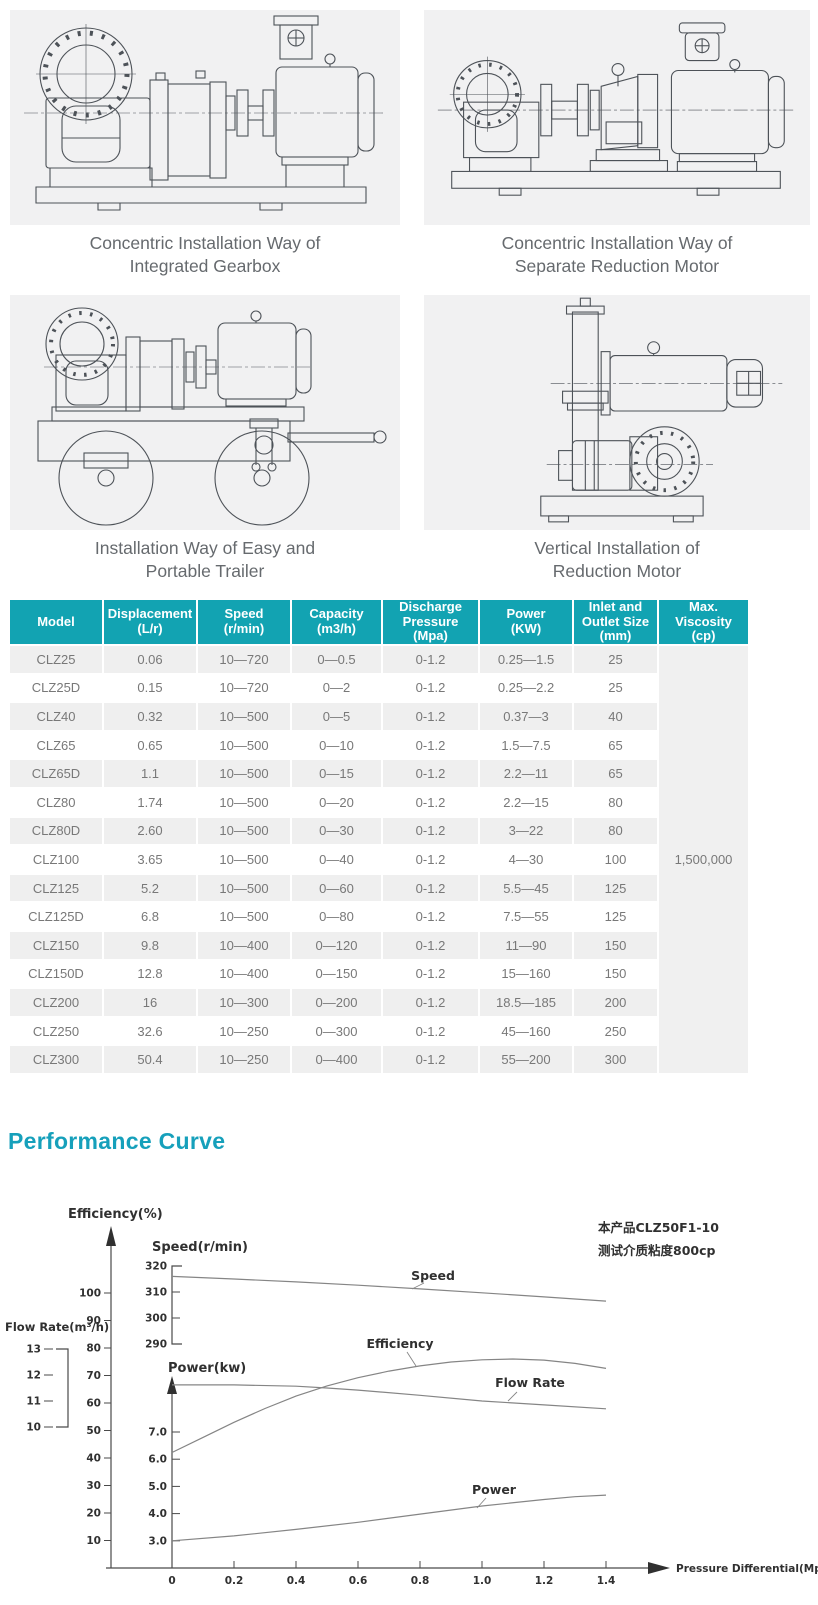  Describe the element at coordinates (156, 1319) in the screenshot. I see `speed-tick-label: 300` at that location.